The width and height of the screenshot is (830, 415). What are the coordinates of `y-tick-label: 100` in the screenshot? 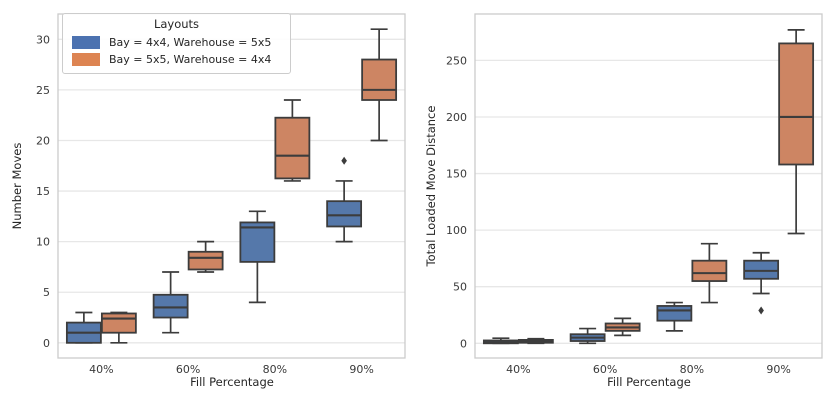 It's located at (456, 230).